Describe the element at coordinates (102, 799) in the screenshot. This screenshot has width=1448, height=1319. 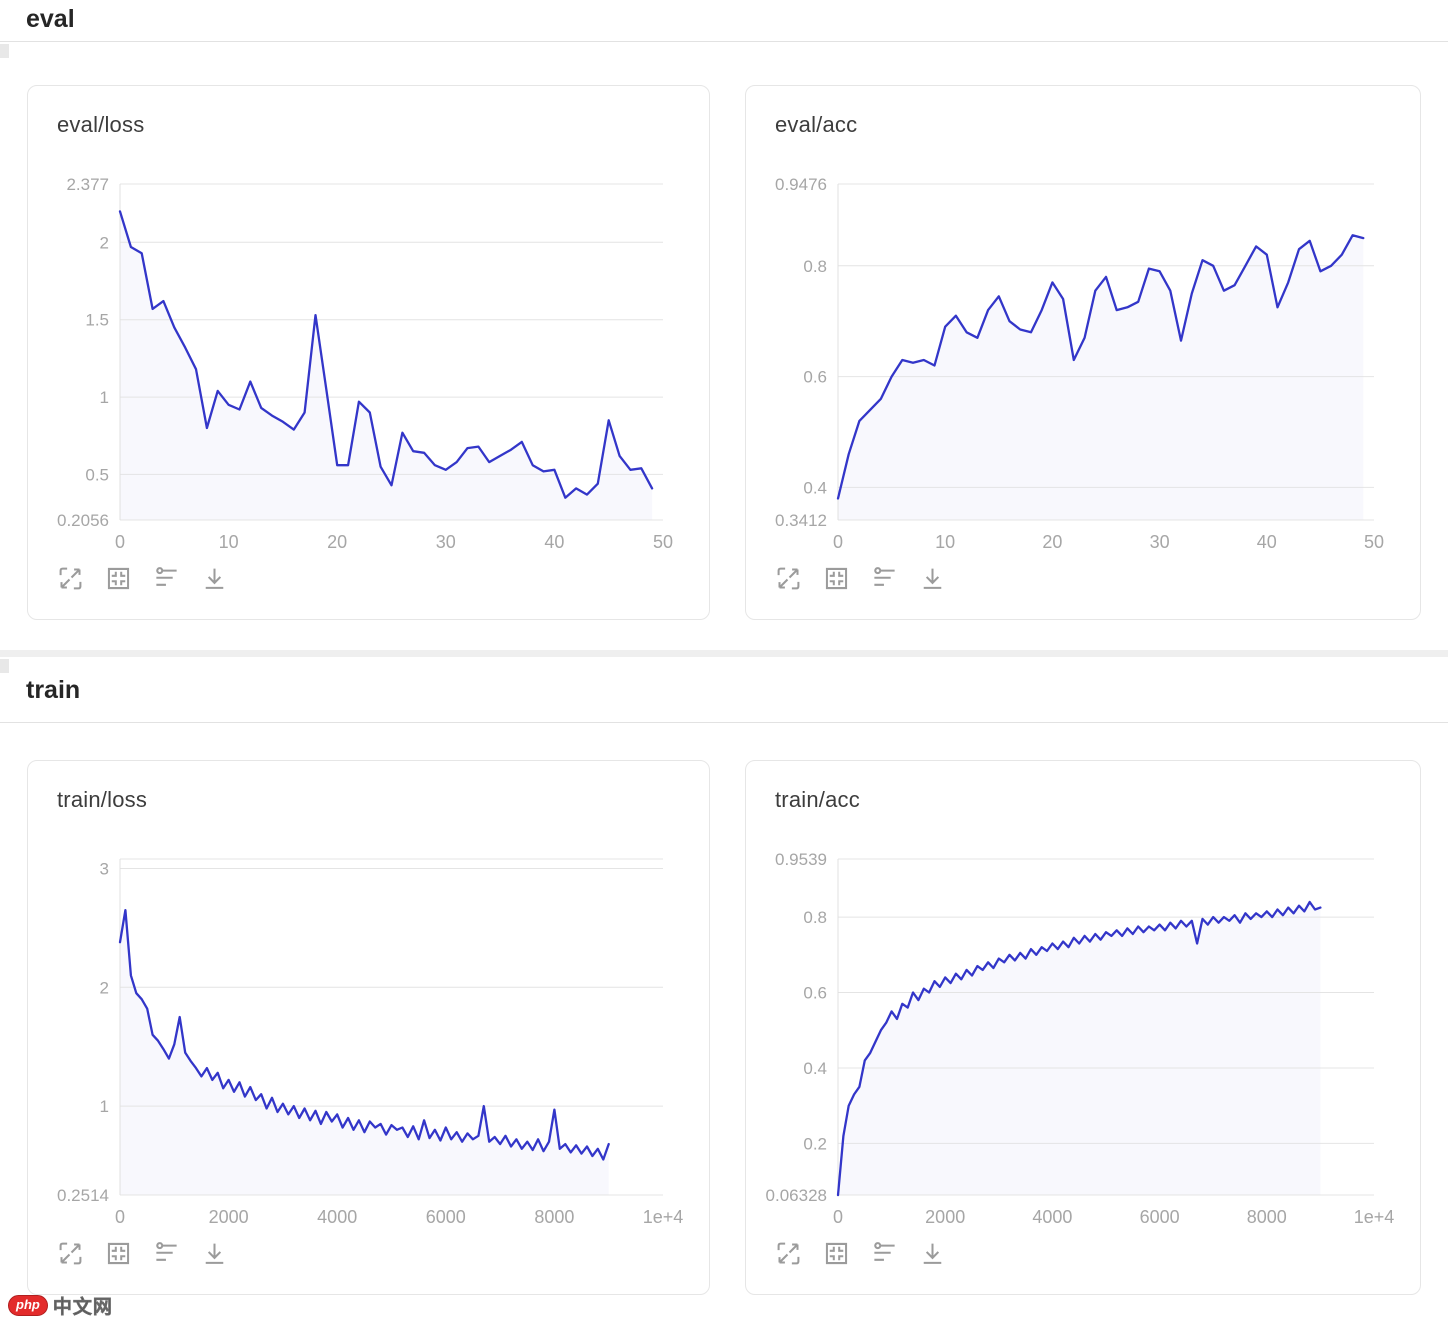
I see `chart-title: train/loss` at that location.